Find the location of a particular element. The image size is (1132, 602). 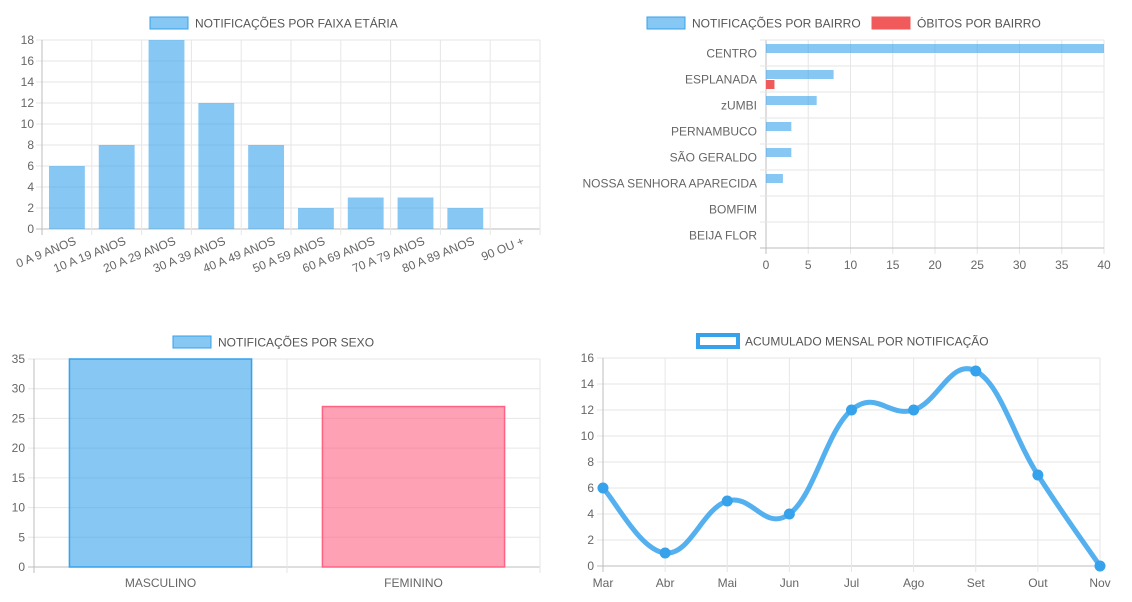

y-tick-label: 35 is located at coordinates (19, 359).